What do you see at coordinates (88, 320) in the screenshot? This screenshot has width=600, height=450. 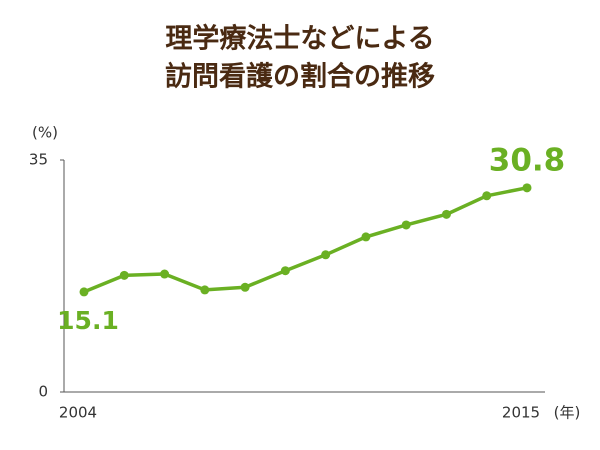 I see `data-label: 15.1` at bounding box center [88, 320].